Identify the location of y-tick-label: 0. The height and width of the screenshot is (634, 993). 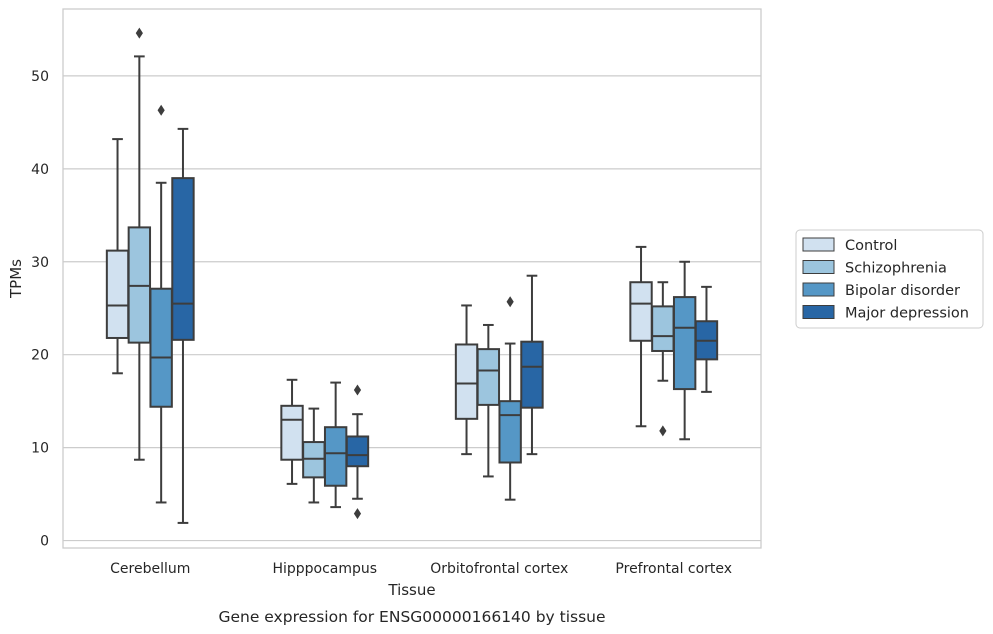
(44, 542).